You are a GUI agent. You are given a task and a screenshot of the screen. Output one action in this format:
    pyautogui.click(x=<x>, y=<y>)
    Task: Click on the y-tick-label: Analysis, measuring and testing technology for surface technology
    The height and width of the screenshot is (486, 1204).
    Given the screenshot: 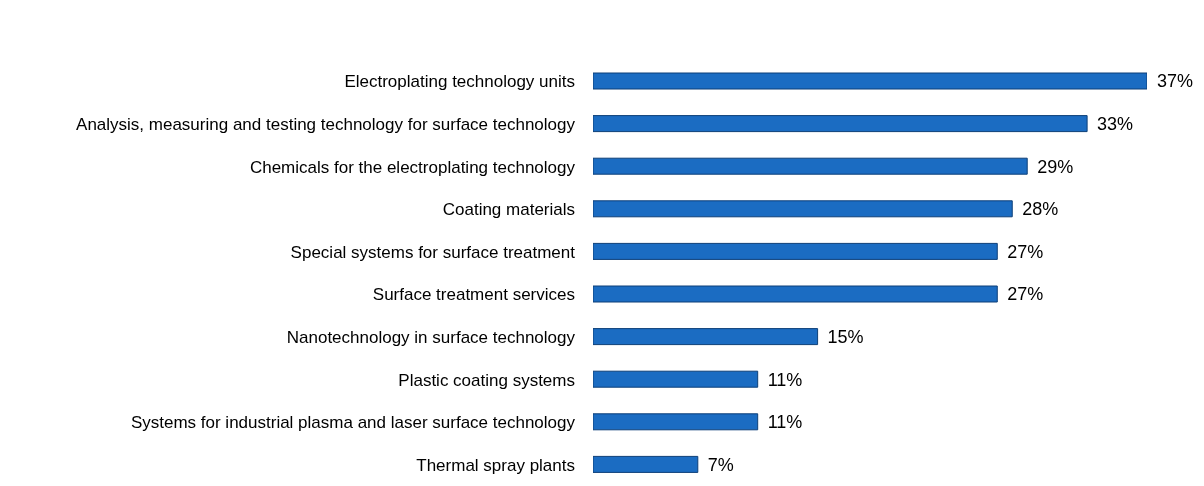 What is the action you would take?
    pyautogui.click(x=326, y=124)
    